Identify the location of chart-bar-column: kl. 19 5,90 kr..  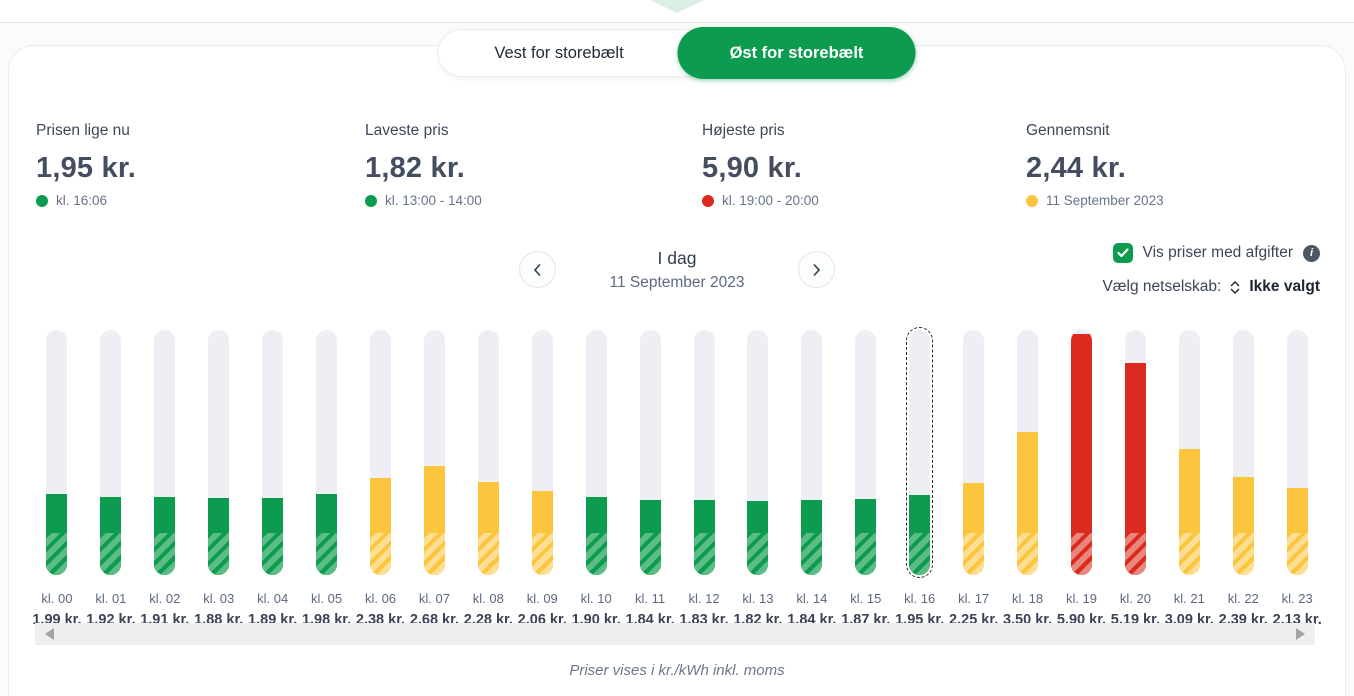
(1082, 479).